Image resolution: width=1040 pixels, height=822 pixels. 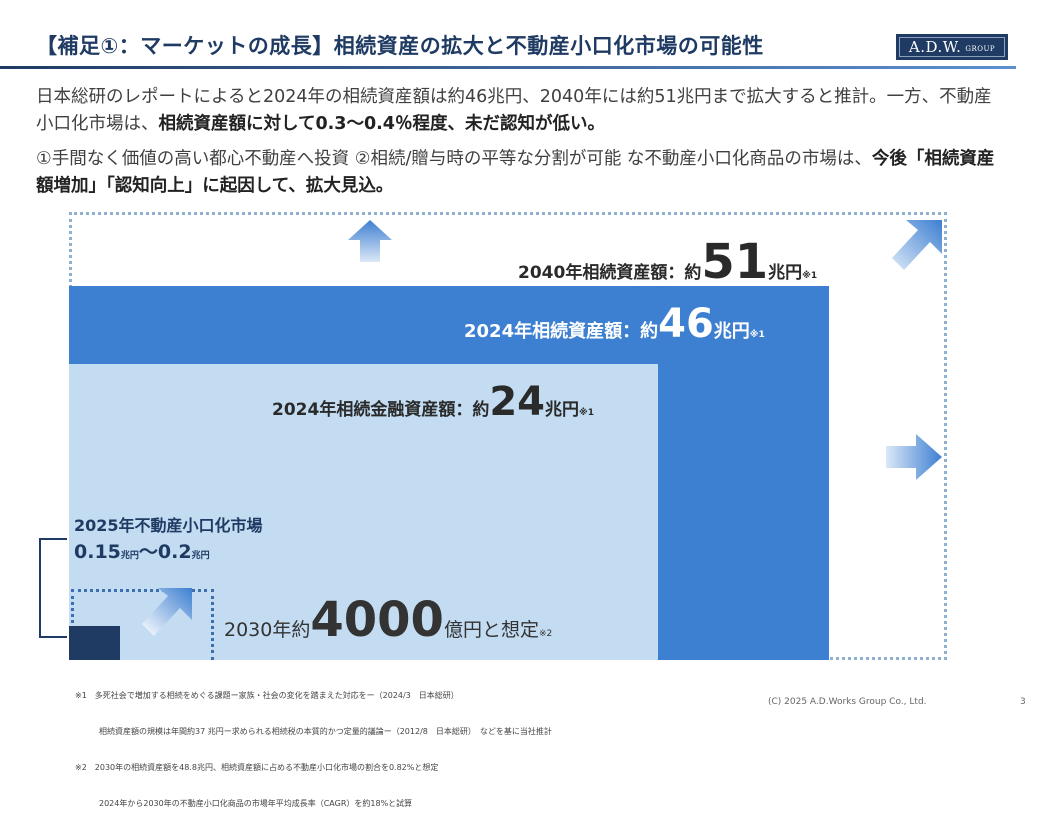 What do you see at coordinates (508, 67) in the screenshot?
I see `title-underline` at bounding box center [508, 67].